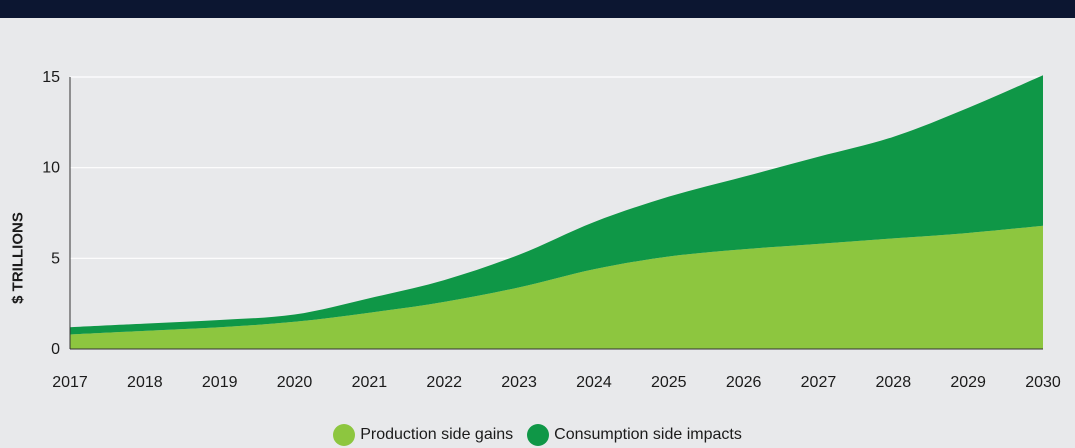 The width and height of the screenshot is (1075, 448). I want to click on legend-swatch-consumption, so click(538, 435).